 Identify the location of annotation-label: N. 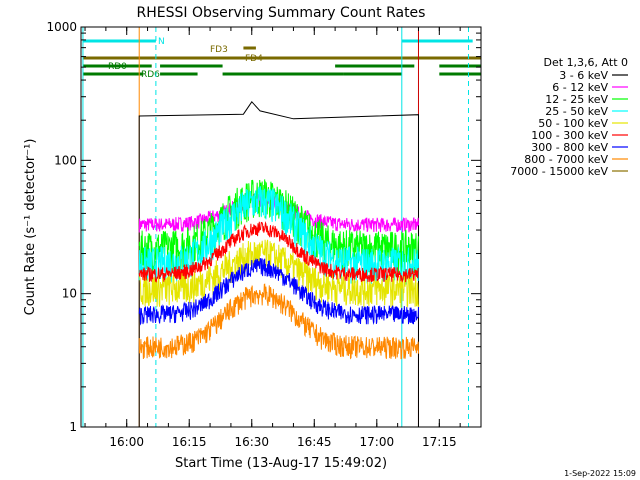
(161, 42).